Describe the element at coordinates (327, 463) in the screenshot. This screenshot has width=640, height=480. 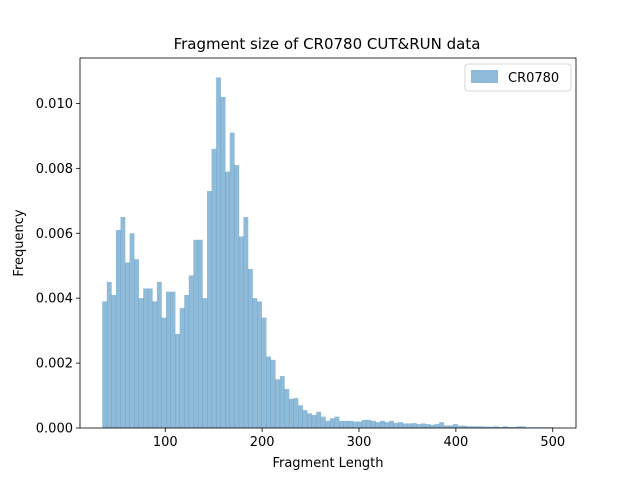
I see `x-axis-label: Fragment Length` at that location.